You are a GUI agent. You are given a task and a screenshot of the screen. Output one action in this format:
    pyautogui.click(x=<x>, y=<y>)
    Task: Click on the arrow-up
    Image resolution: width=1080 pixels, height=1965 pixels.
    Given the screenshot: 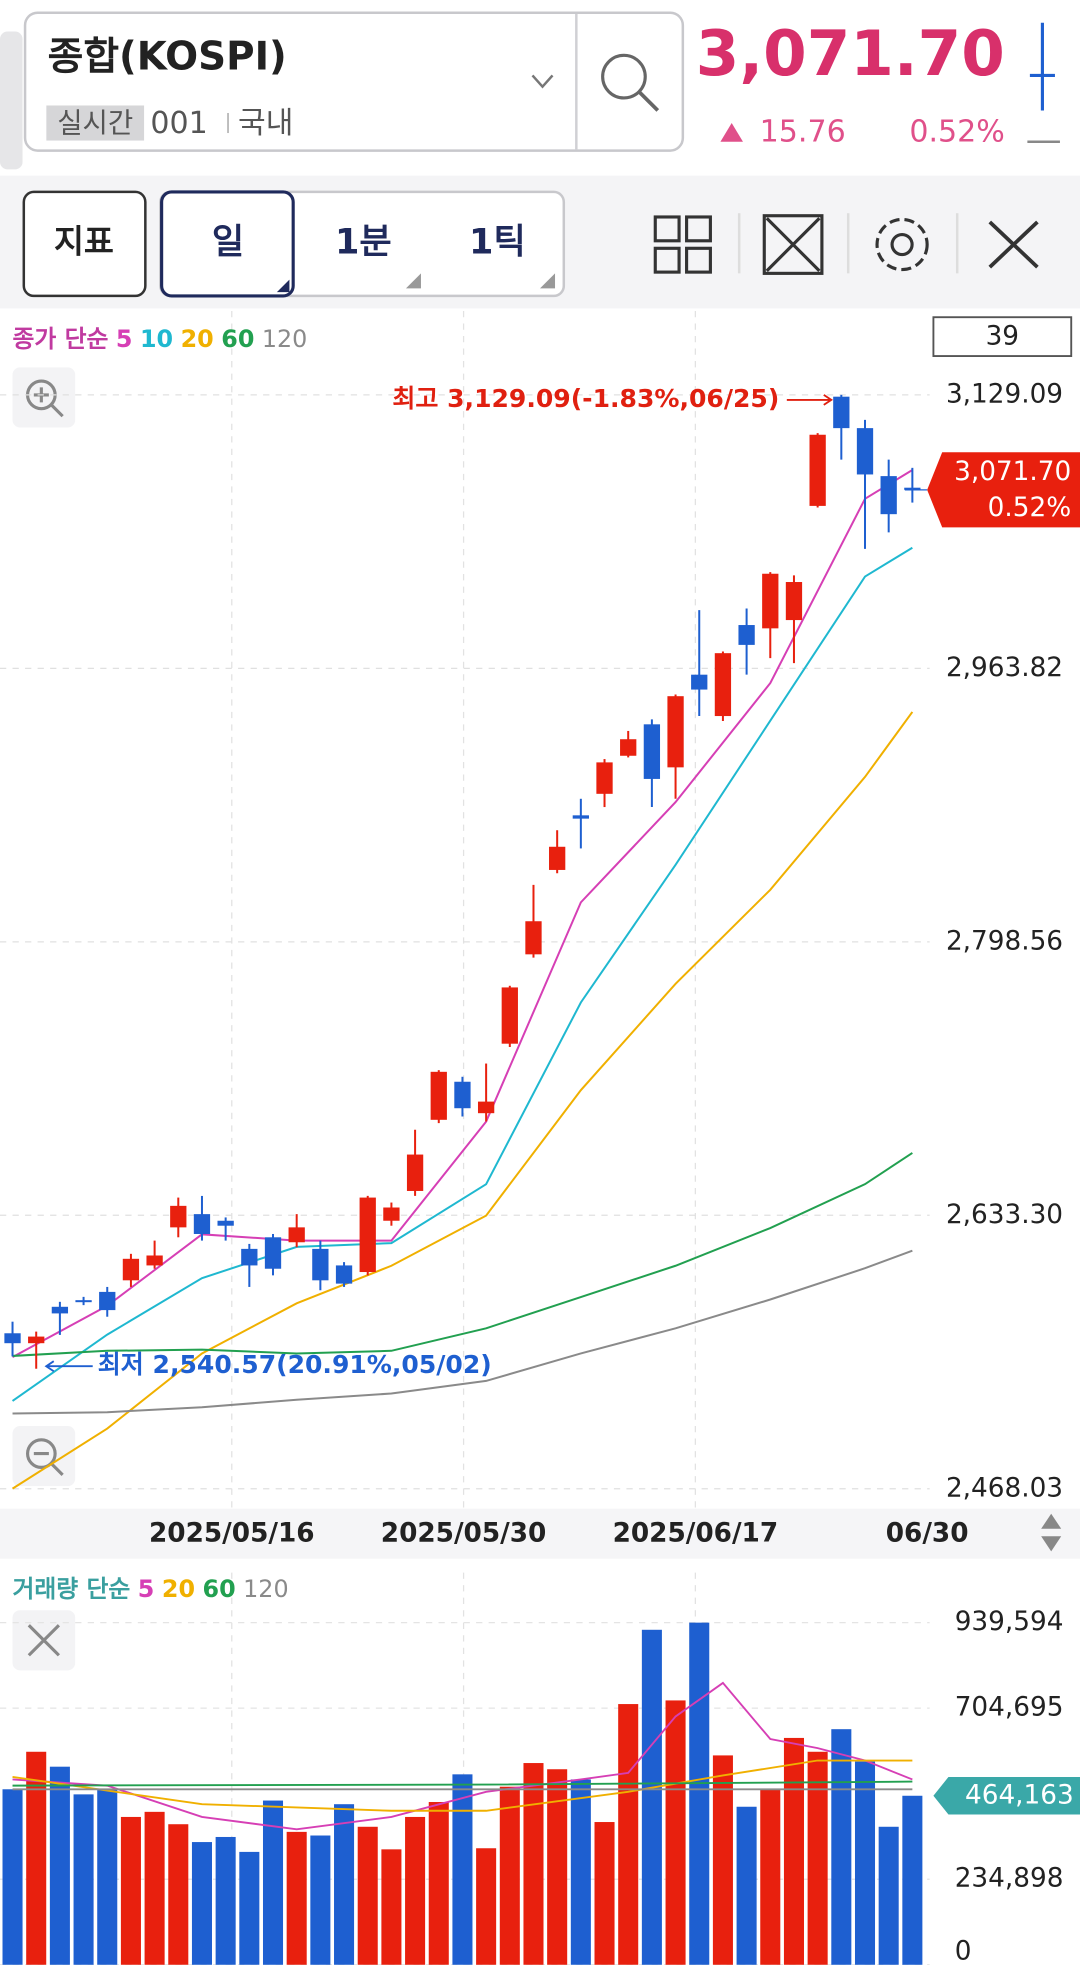 What is the action you would take?
    pyautogui.click(x=1051, y=1521)
    